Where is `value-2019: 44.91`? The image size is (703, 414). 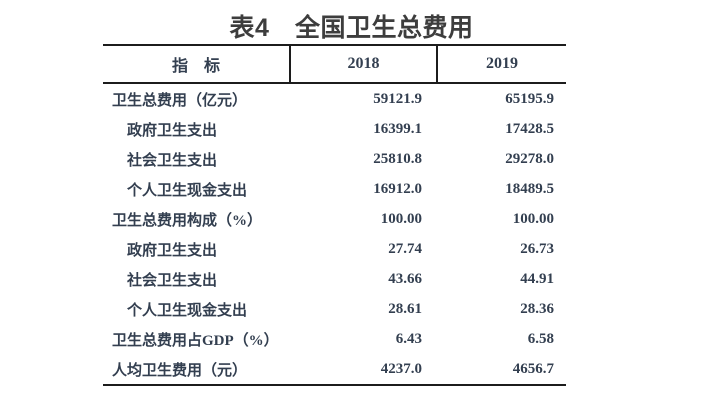 value-2019: 44.91 is located at coordinates (537, 278).